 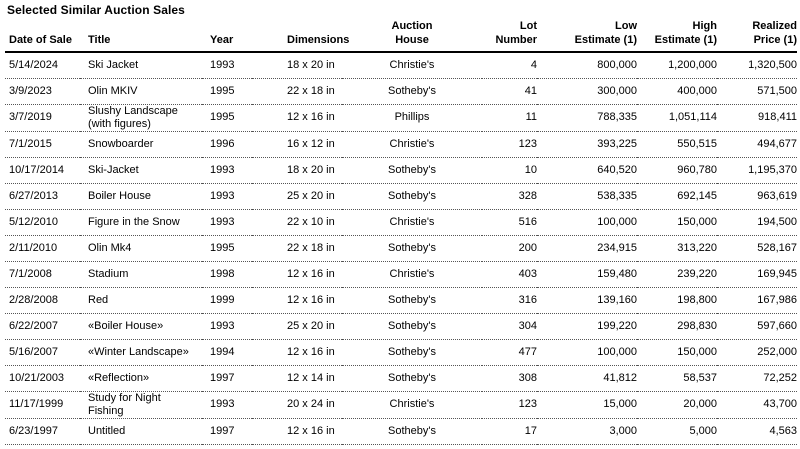 What do you see at coordinates (121, 143) in the screenshot?
I see `cell-title: Snowboarder` at bounding box center [121, 143].